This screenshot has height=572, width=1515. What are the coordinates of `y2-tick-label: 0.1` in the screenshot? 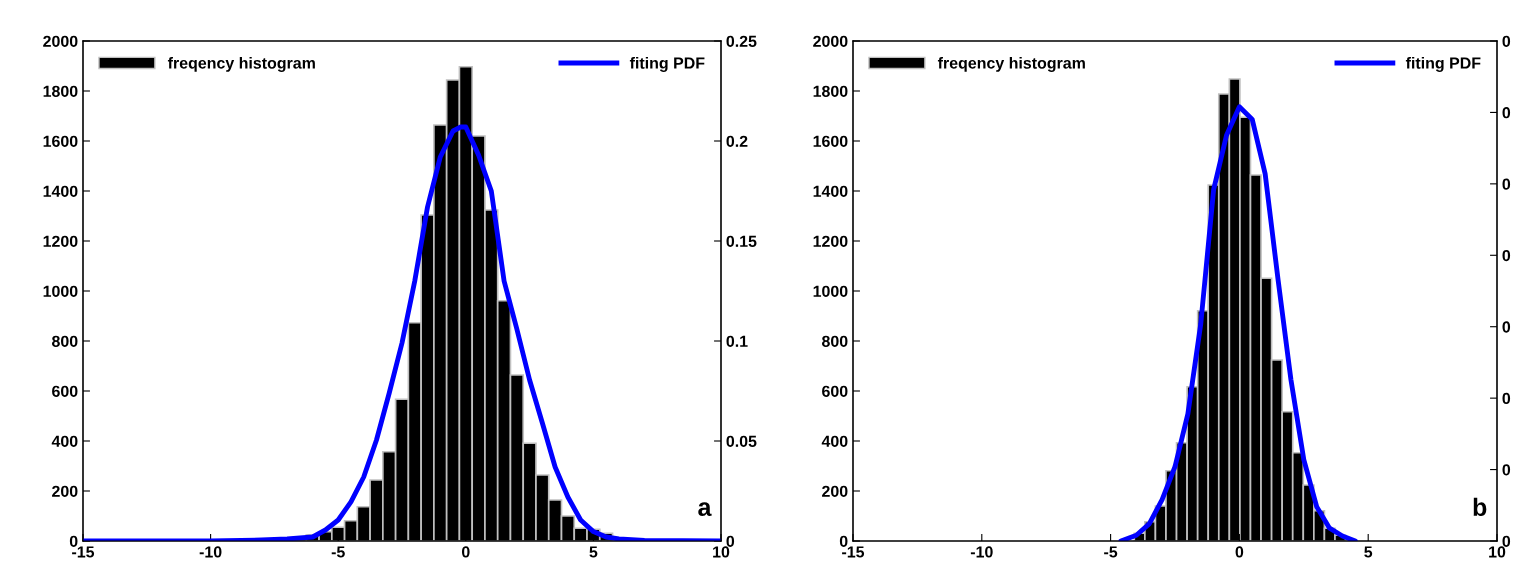 It's located at (737, 341).